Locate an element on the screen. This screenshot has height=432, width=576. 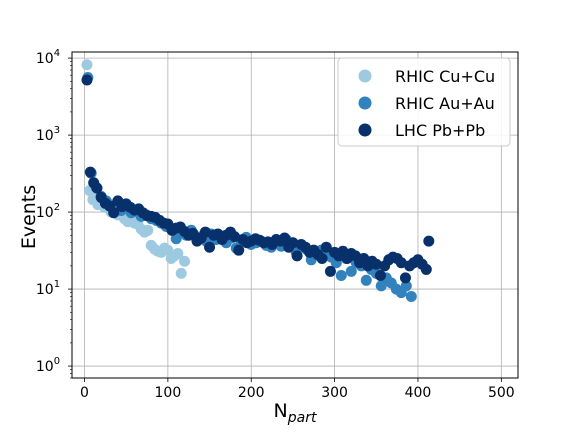
y-tick-exponent: 4 is located at coordinates (57, 53).